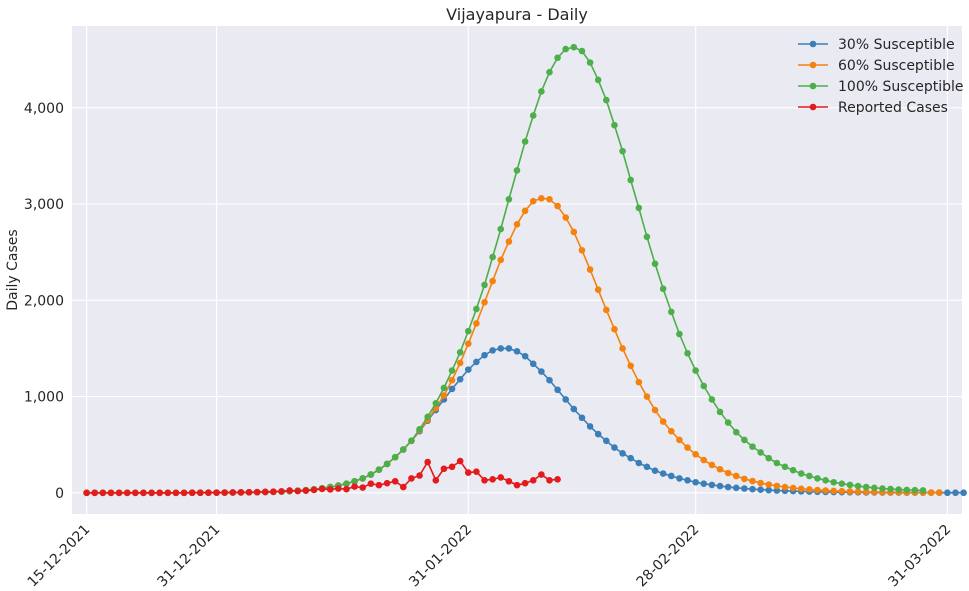 The height and width of the screenshot is (591, 969). What do you see at coordinates (322, 477) in the screenshot?
I see `series-reported-cases` at bounding box center [322, 477].